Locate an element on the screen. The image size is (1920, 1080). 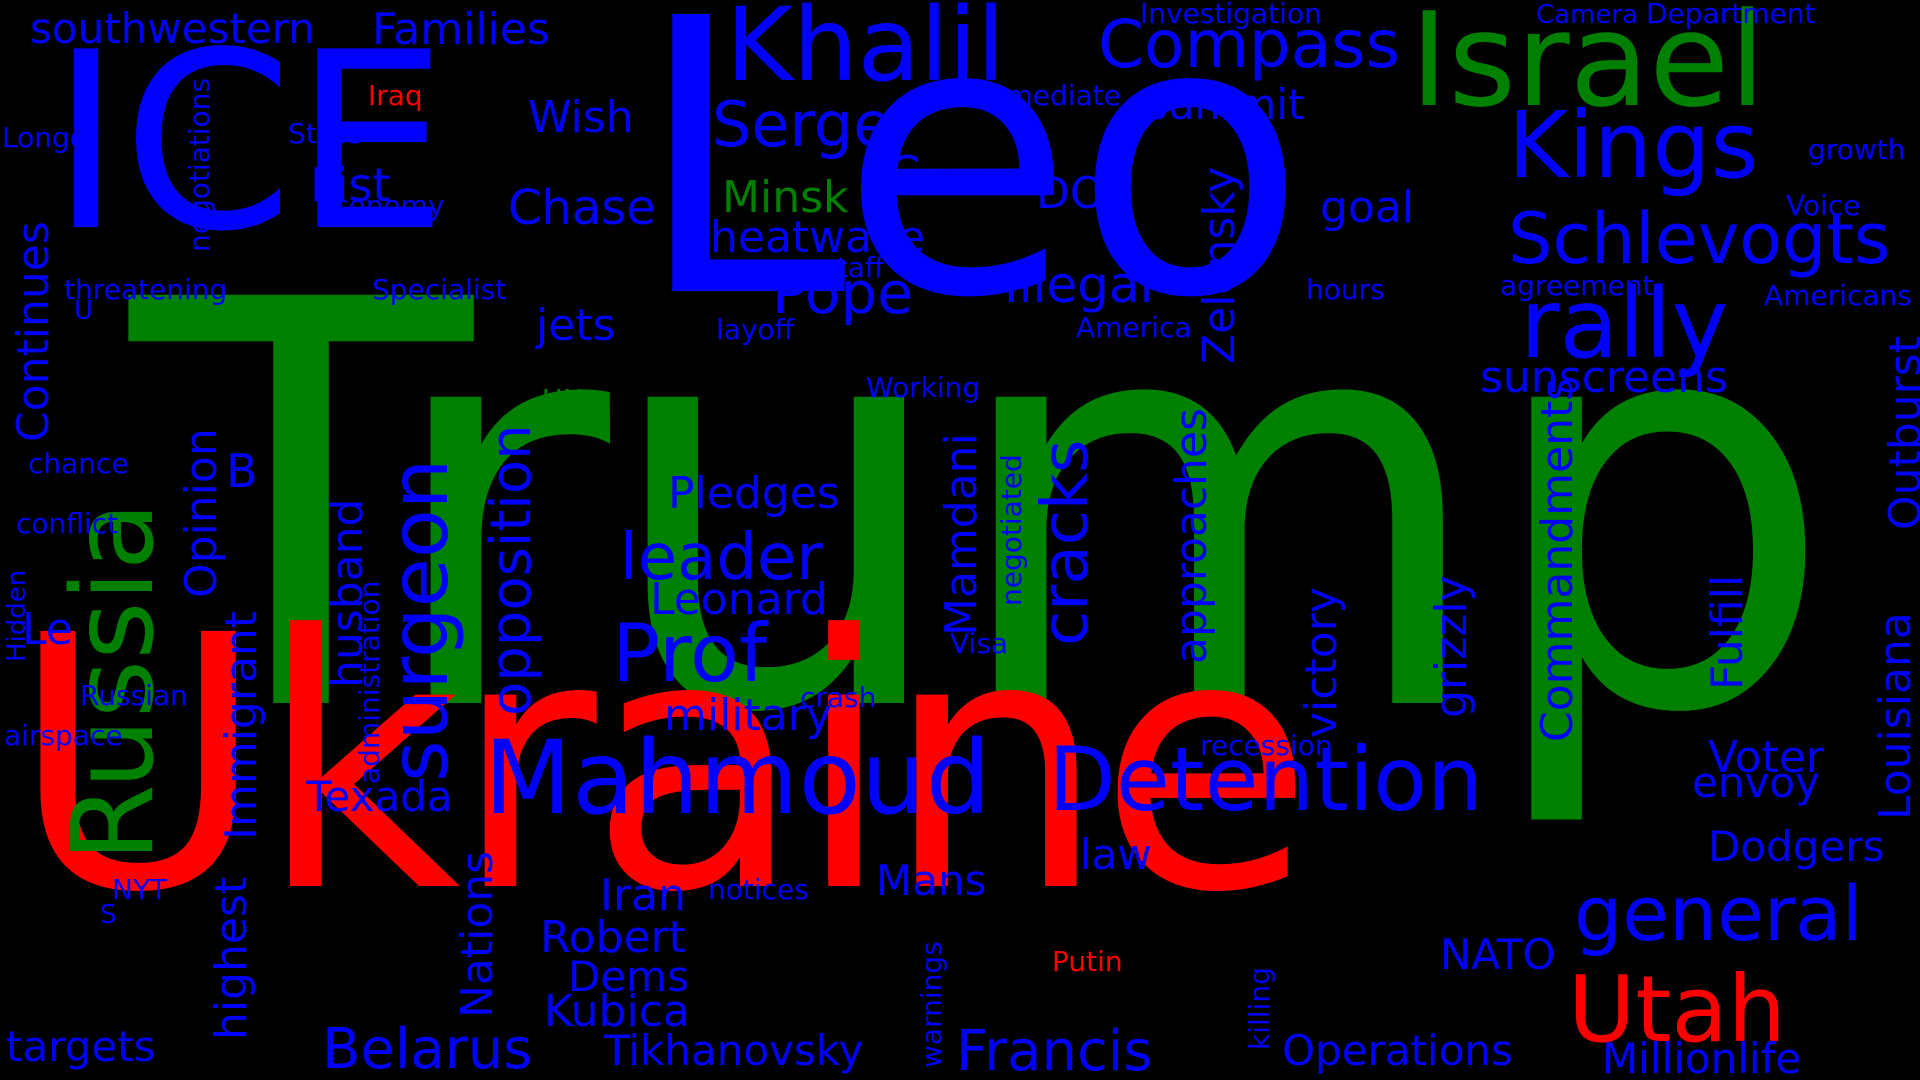
word-mahmoud: Mahmoud is located at coordinates (737, 778).